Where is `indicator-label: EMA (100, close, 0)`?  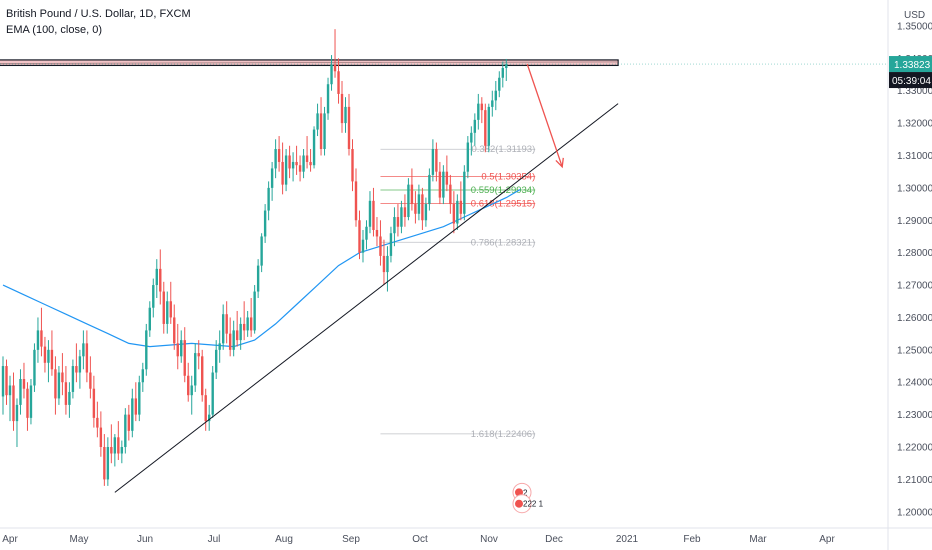
indicator-label: EMA (100, close, 0) is located at coordinates (54, 30).